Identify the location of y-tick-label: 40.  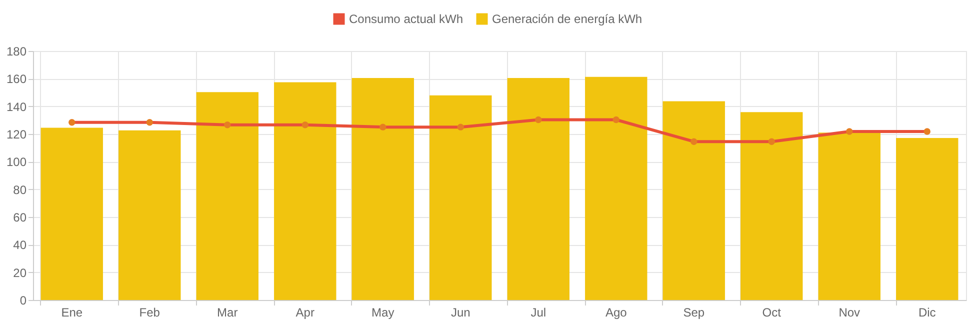
(20, 245).